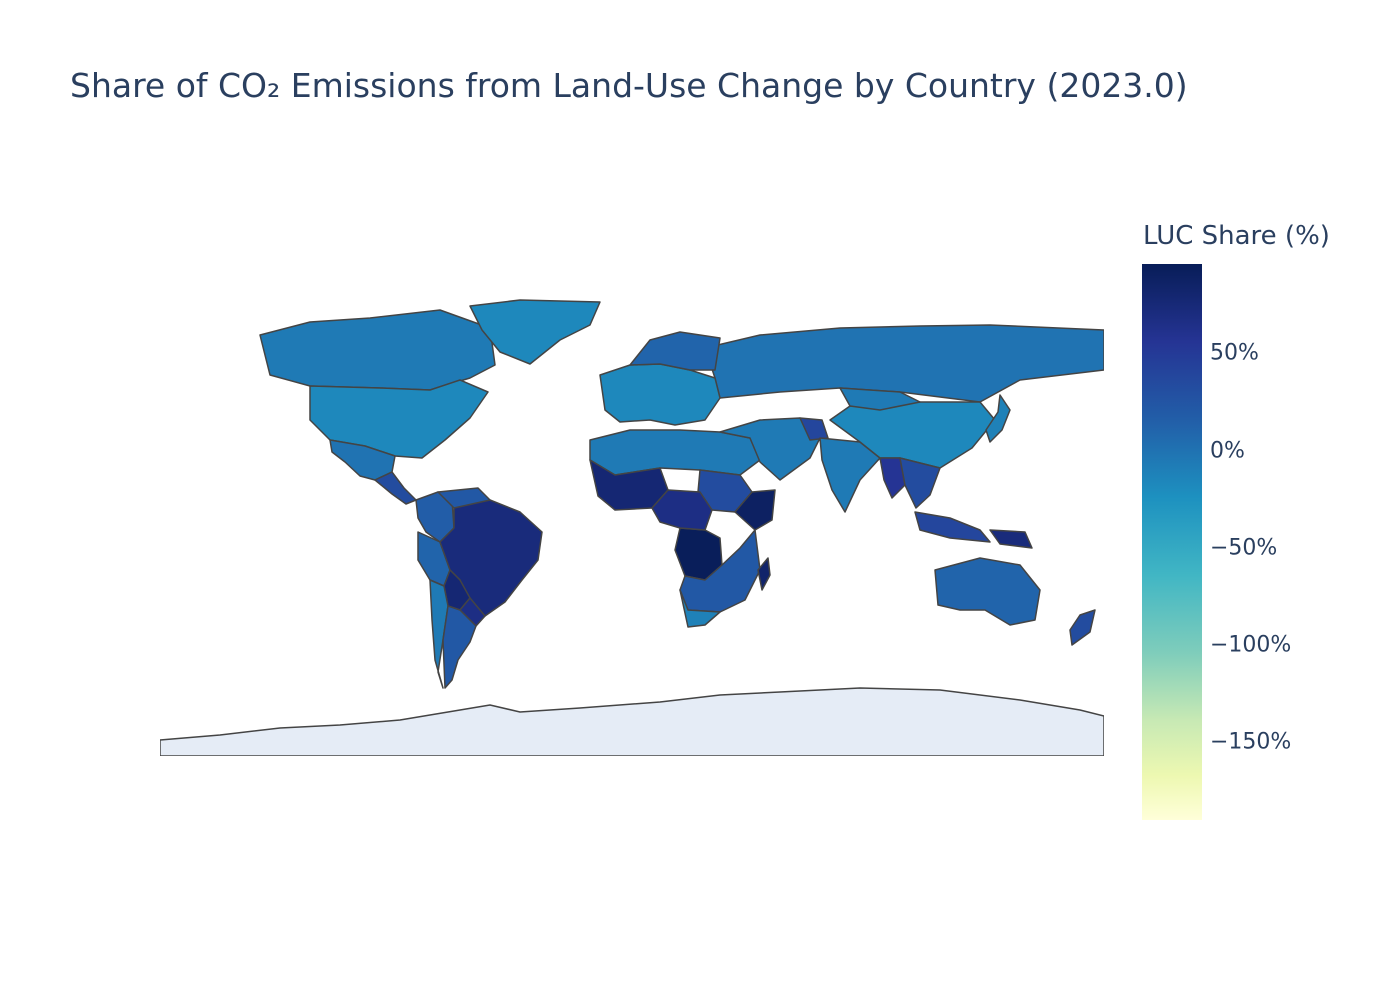 The image size is (1400, 1000). Describe the element at coordinates (675, 351) in the screenshot. I see `region-scandinavia` at that location.